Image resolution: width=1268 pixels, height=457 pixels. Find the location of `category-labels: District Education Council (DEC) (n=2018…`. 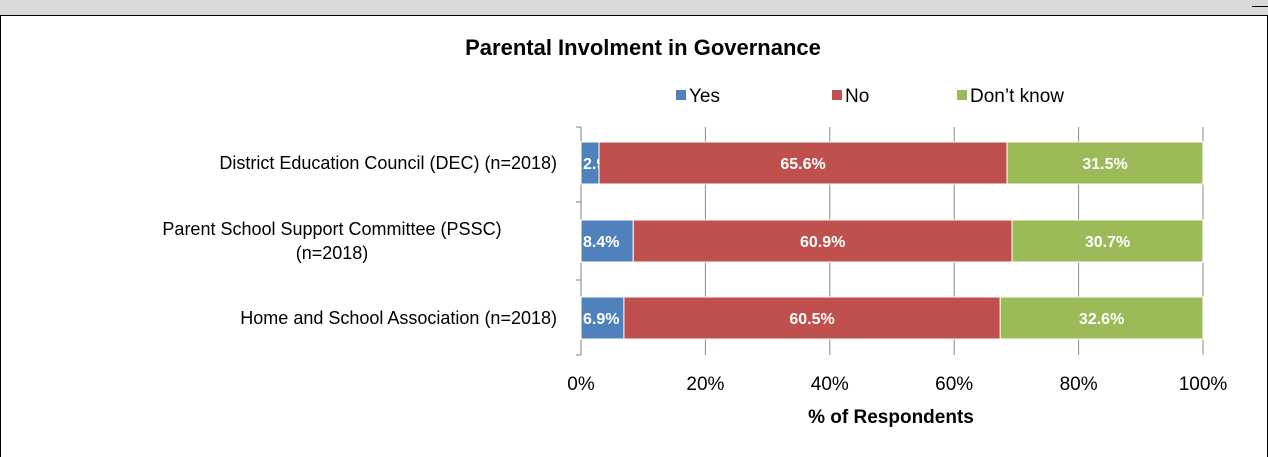

category-labels: District Education Council (DEC) (n=2018… is located at coordinates (359, 240).